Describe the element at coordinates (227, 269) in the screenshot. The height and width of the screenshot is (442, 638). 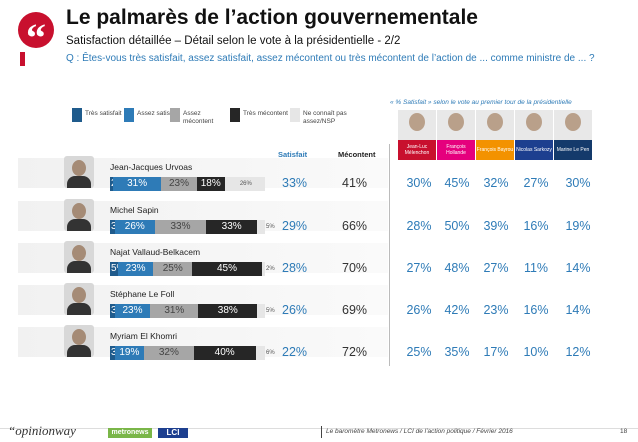
I see `bar-segment: 45%` at that location.